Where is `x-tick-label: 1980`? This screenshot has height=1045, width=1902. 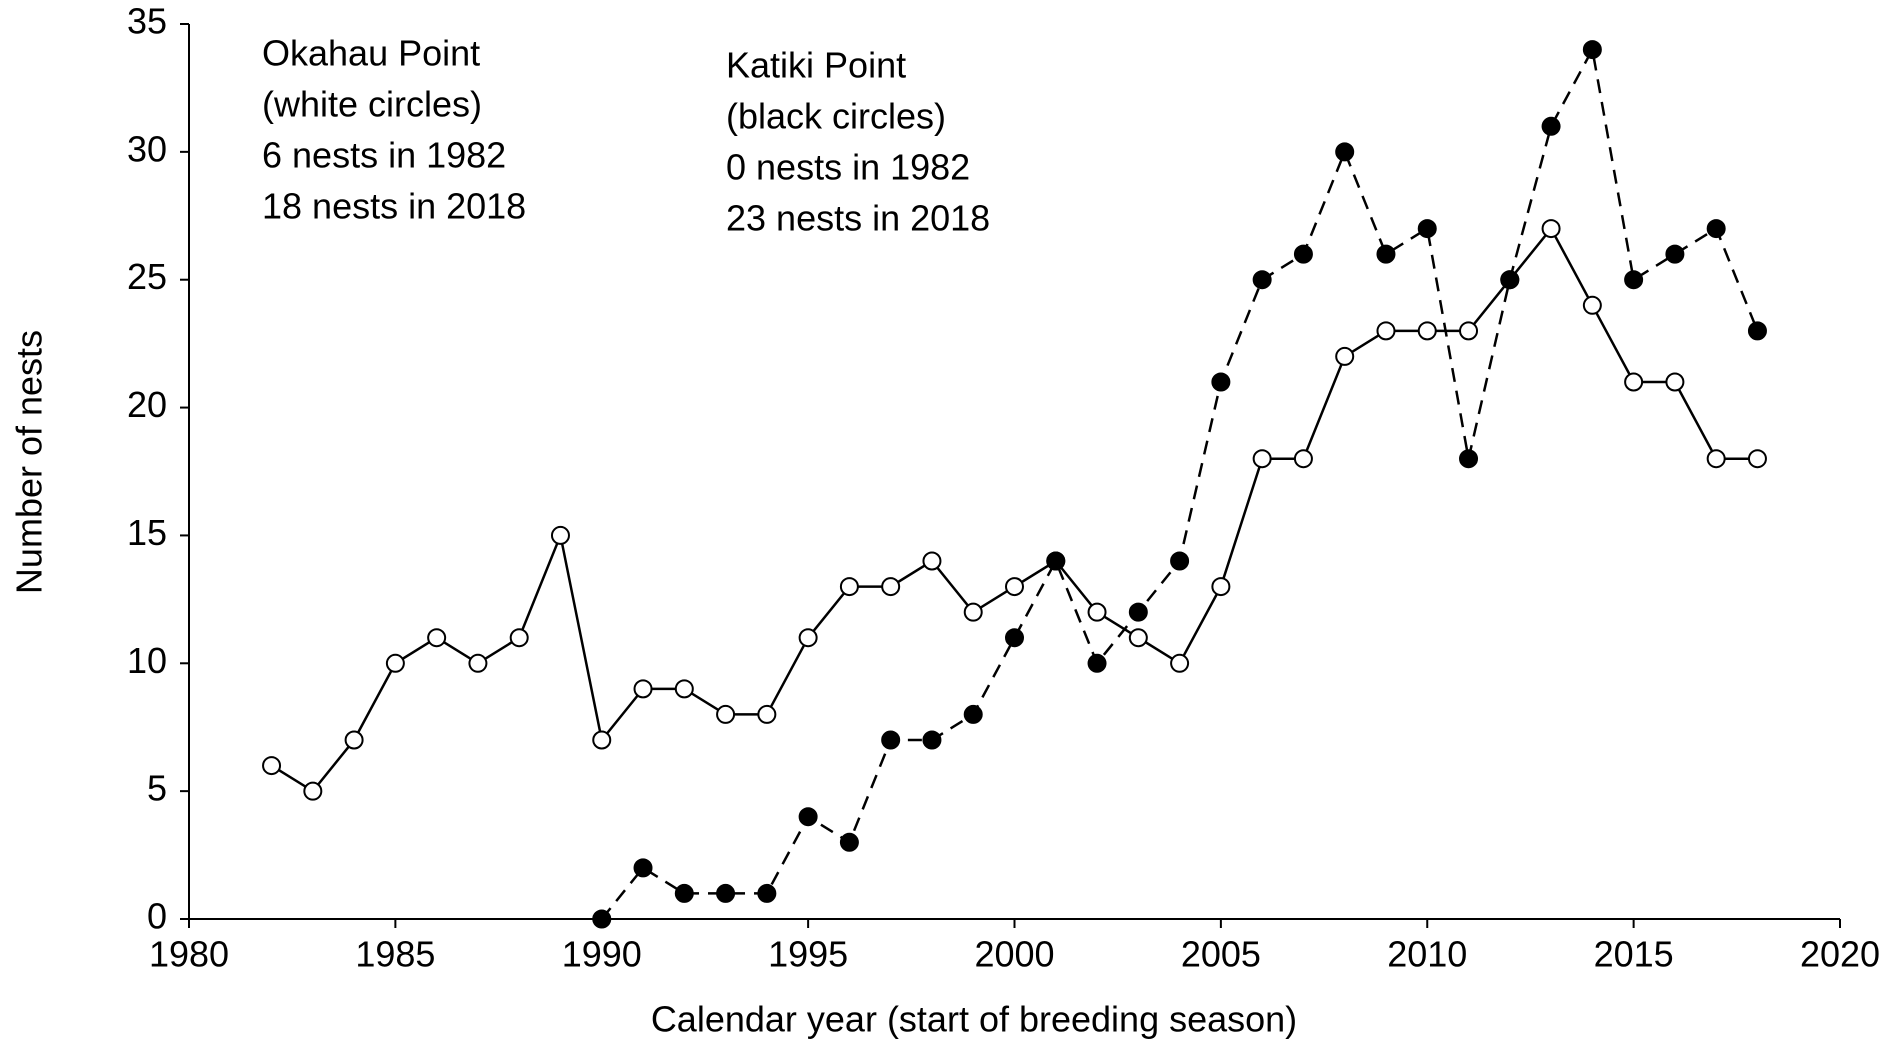
x-tick-label: 1980 is located at coordinates (189, 954).